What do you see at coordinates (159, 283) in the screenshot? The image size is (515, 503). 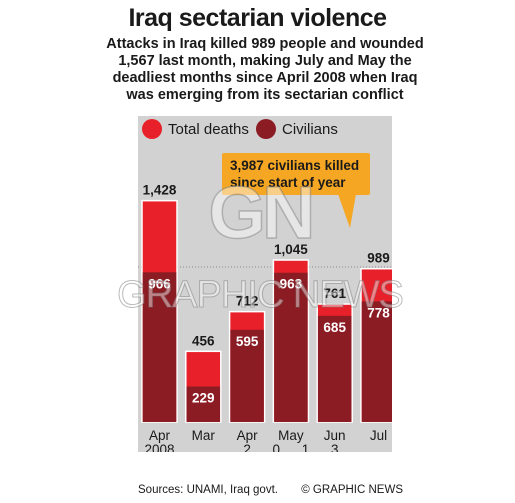 I see `civilian-label-0: 966` at bounding box center [159, 283].